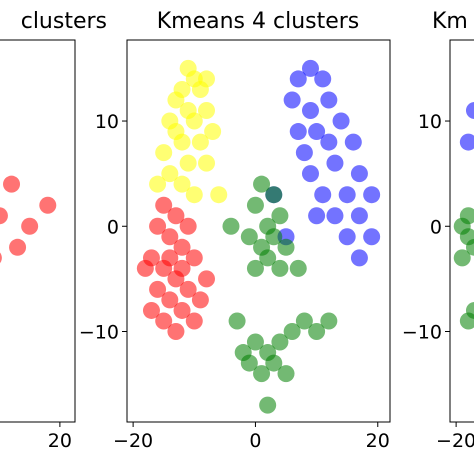 The height and width of the screenshot is (474, 474). Describe the element at coordinates (60, 441) in the screenshot. I see `x-tick-label: 20` at that location.